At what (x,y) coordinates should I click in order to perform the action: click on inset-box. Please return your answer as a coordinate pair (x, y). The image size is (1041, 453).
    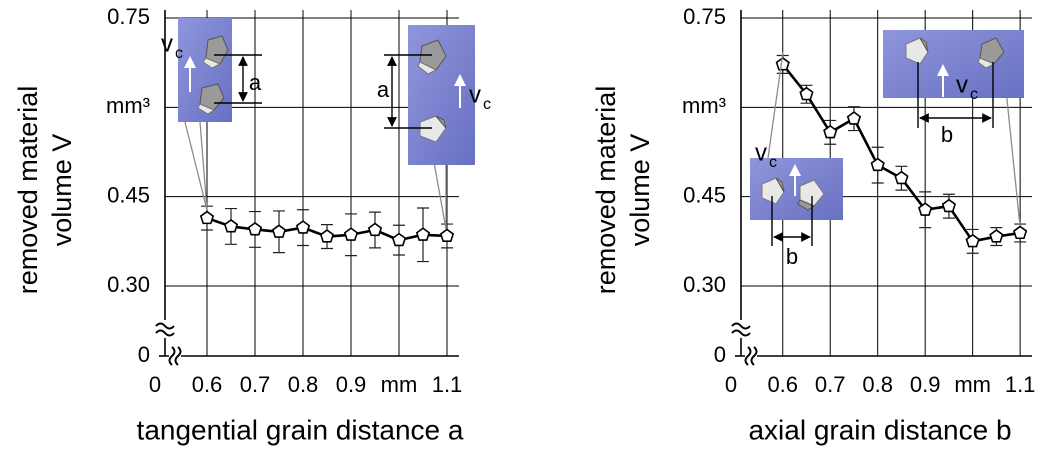
    Looking at the image, I should click on (953, 64).